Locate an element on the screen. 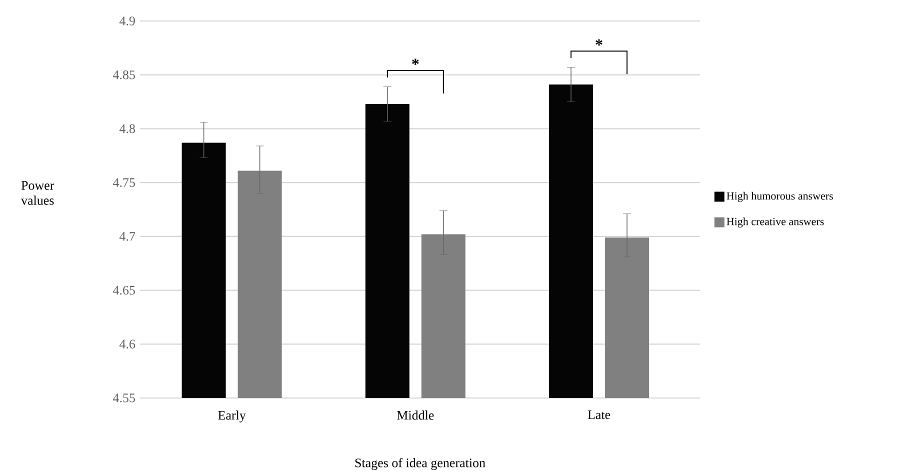 This screenshot has height=474, width=910. legend-label: High creative answers is located at coordinates (775, 223).